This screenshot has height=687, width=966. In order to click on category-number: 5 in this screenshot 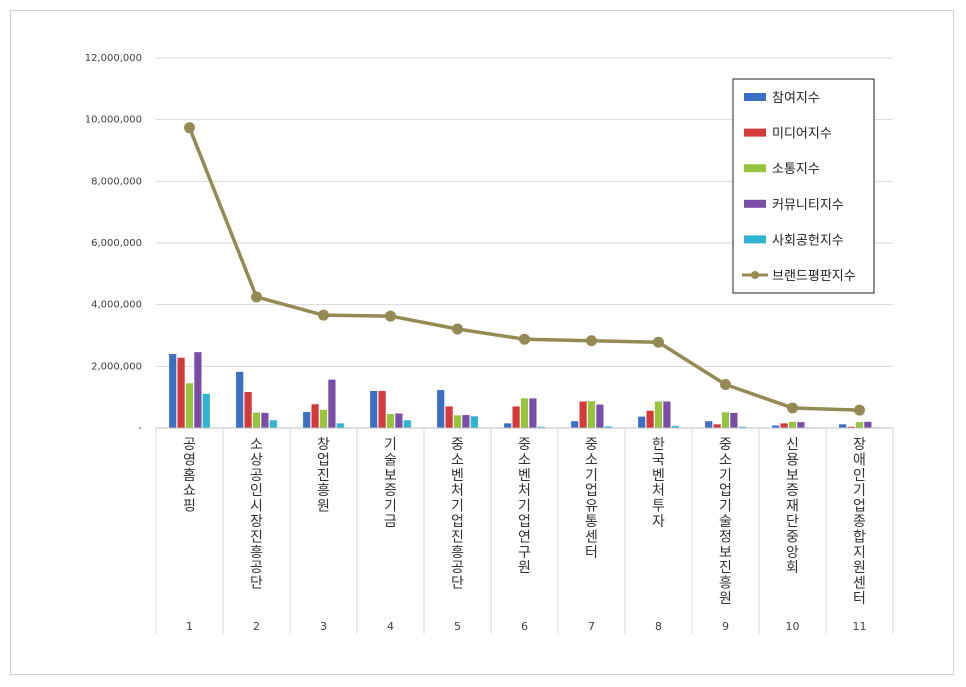, I will do `click(457, 626)`.